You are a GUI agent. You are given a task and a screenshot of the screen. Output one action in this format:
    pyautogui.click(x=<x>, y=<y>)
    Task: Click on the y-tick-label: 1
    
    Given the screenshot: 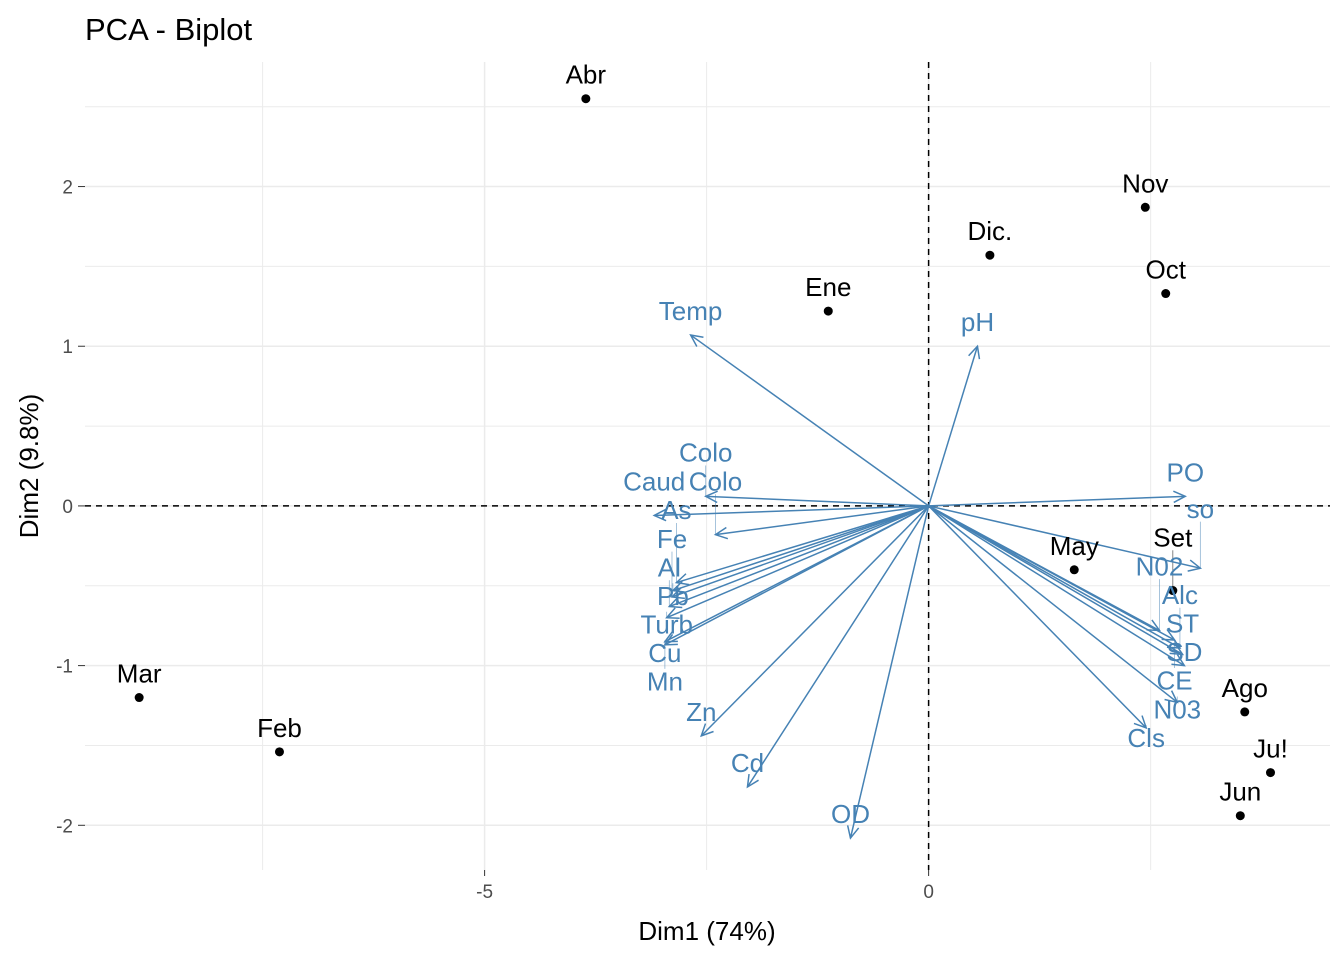 What is the action you would take?
    pyautogui.click(x=67, y=347)
    